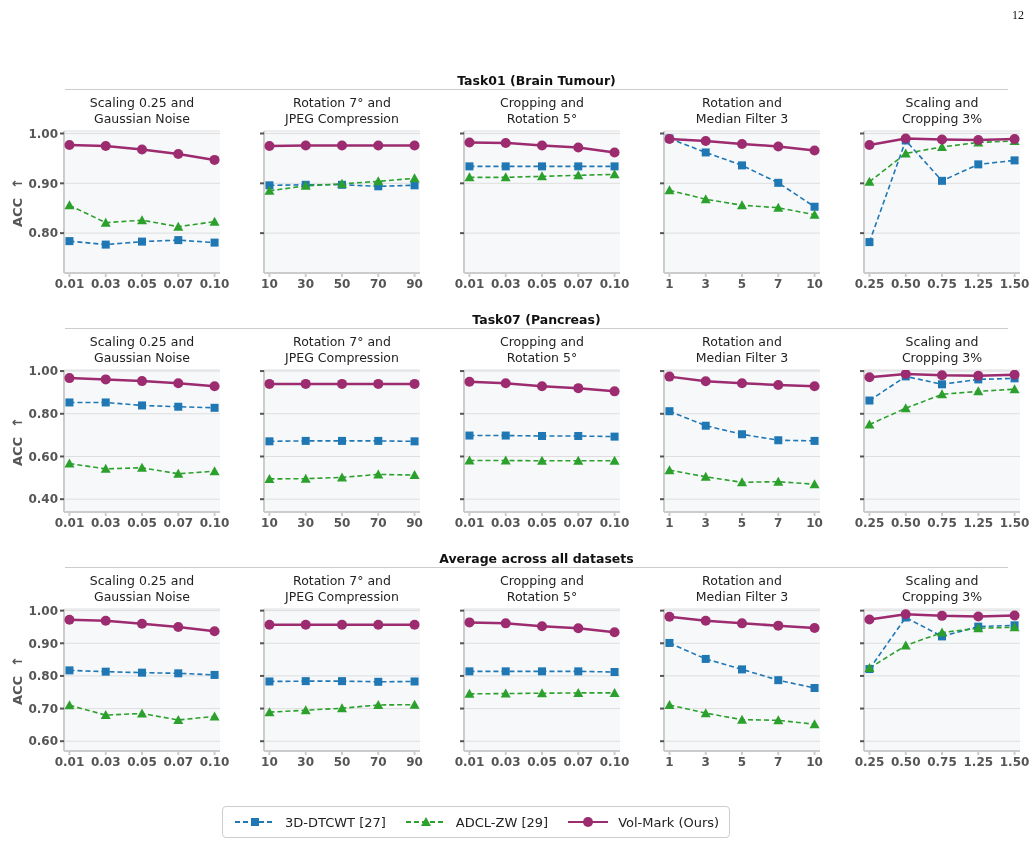 This screenshot has width=1032, height=844. I want to click on legend-label: 3D-DTCWT [27], so click(335, 822).